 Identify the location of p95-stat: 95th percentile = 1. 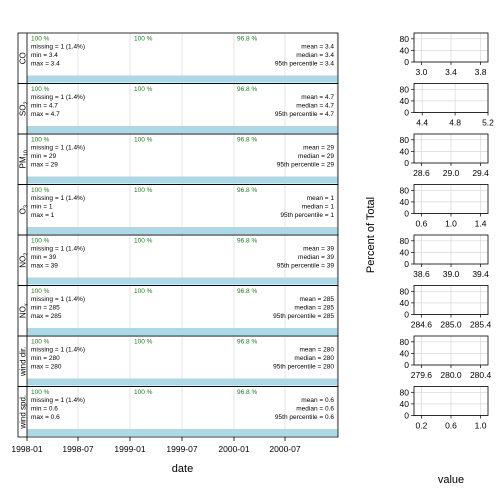
(307, 215).